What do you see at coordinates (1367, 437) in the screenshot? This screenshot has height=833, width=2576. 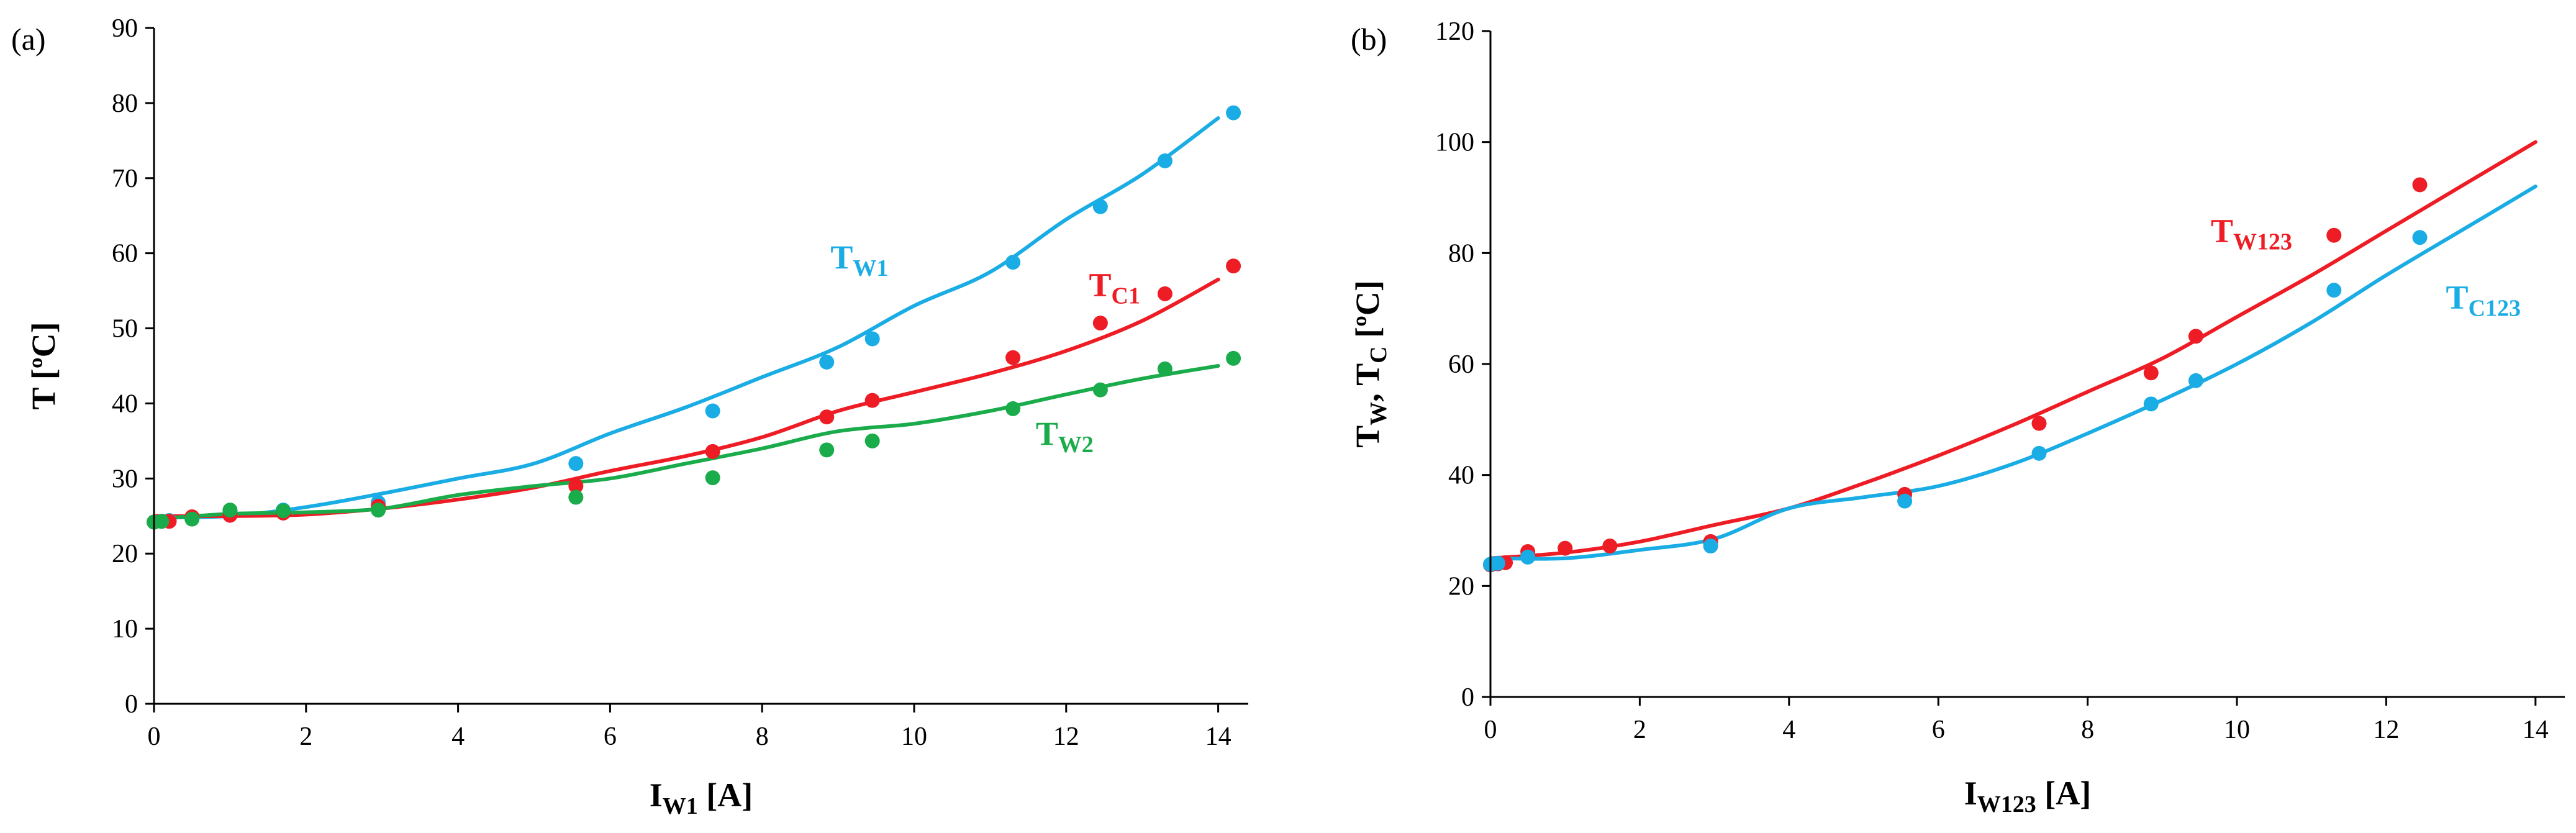 I see `panel-b-y-title-t1: T` at bounding box center [1367, 437].